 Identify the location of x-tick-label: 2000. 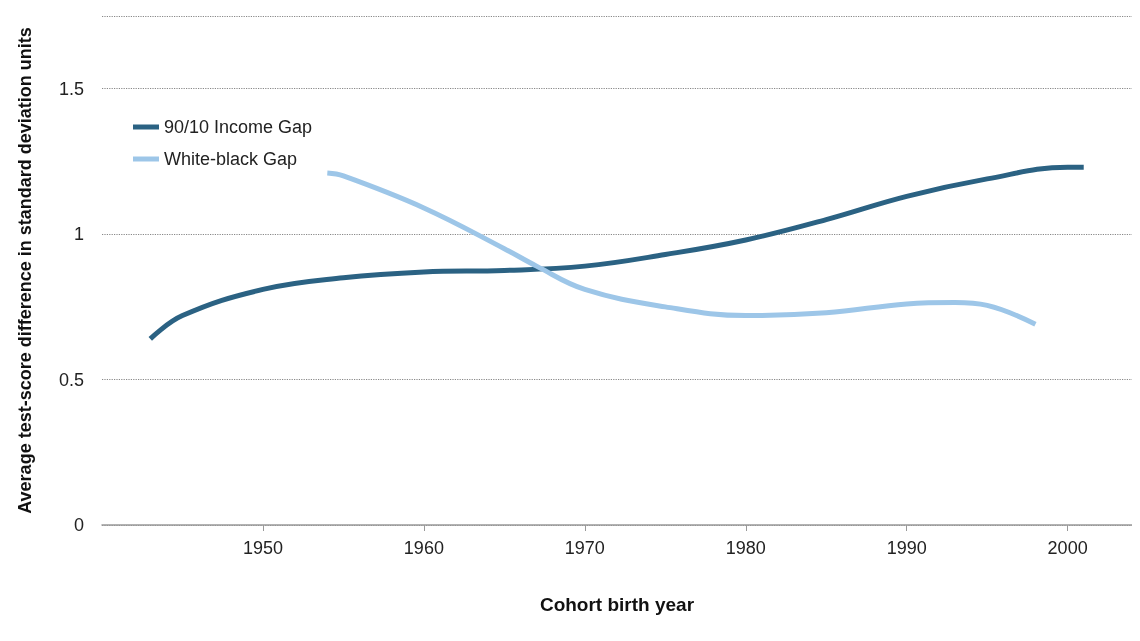
(1067, 548).